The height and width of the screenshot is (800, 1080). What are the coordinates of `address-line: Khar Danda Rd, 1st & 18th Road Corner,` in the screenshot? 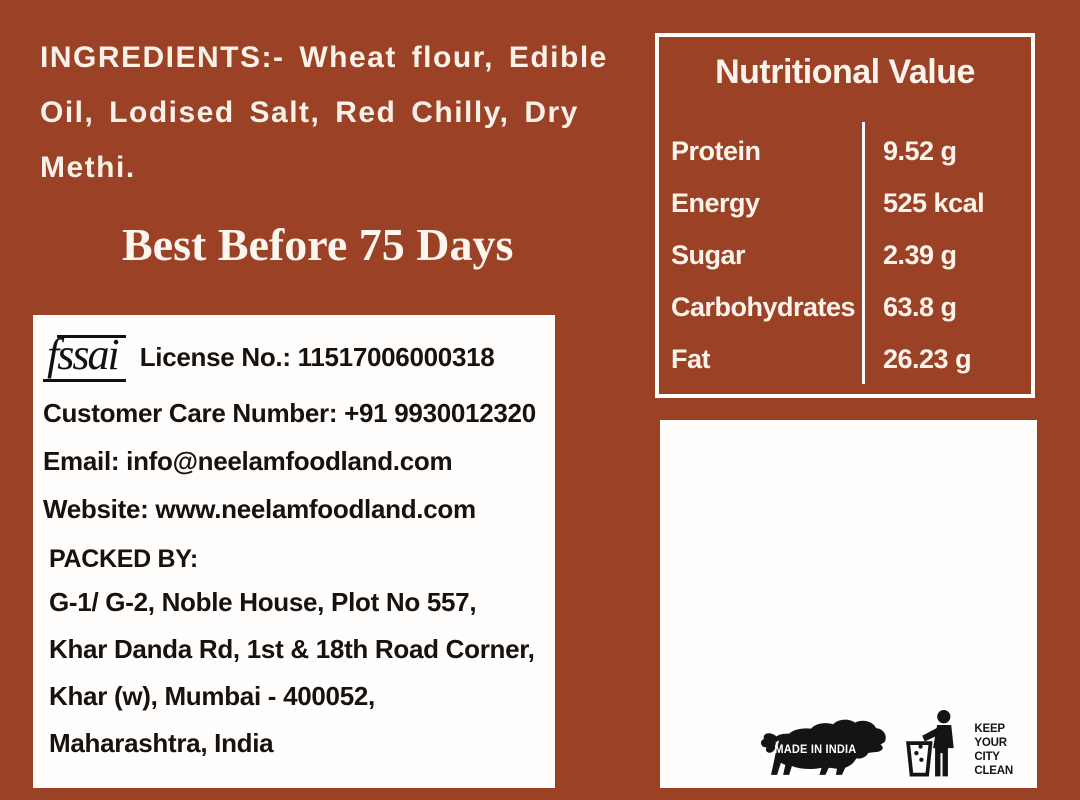 It's located at (292, 649).